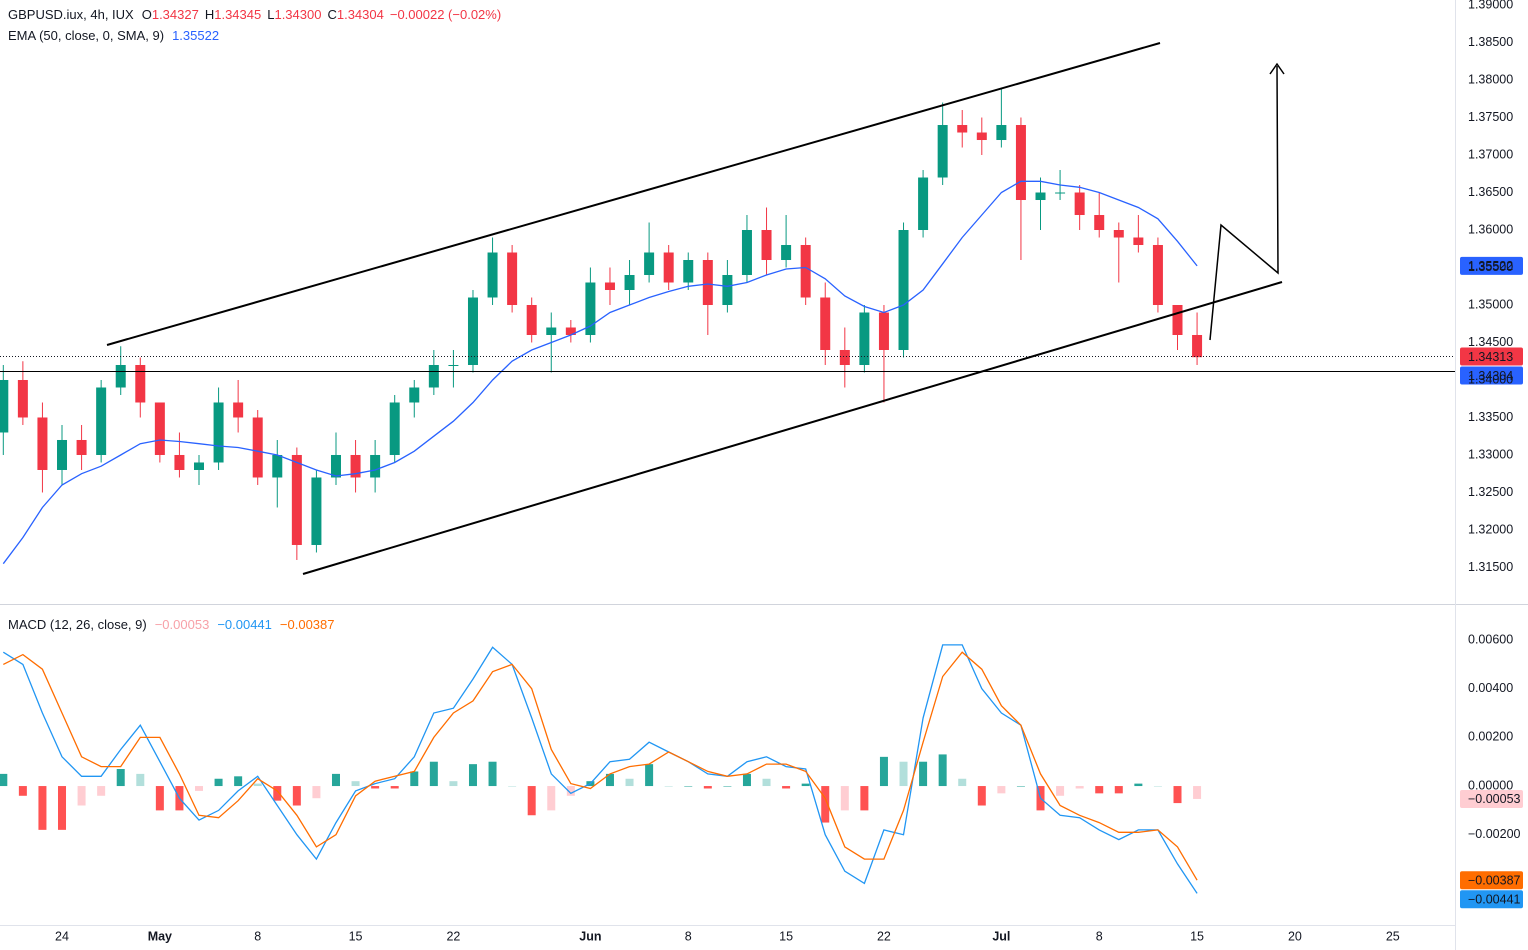 This screenshot has width=1528, height=950. Describe the element at coordinates (297, 14) in the screenshot. I see `ohlc-value: 1.34300` at that location.